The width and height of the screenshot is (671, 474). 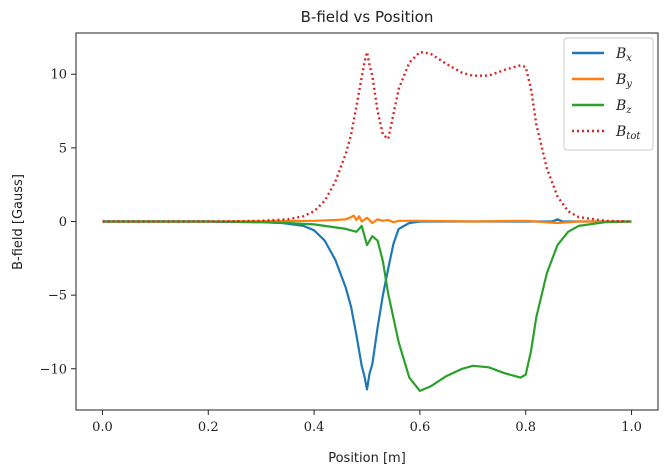 What do you see at coordinates (58, 222) in the screenshot?
I see `y-axis: −10 −5 0 5 10` at bounding box center [58, 222].